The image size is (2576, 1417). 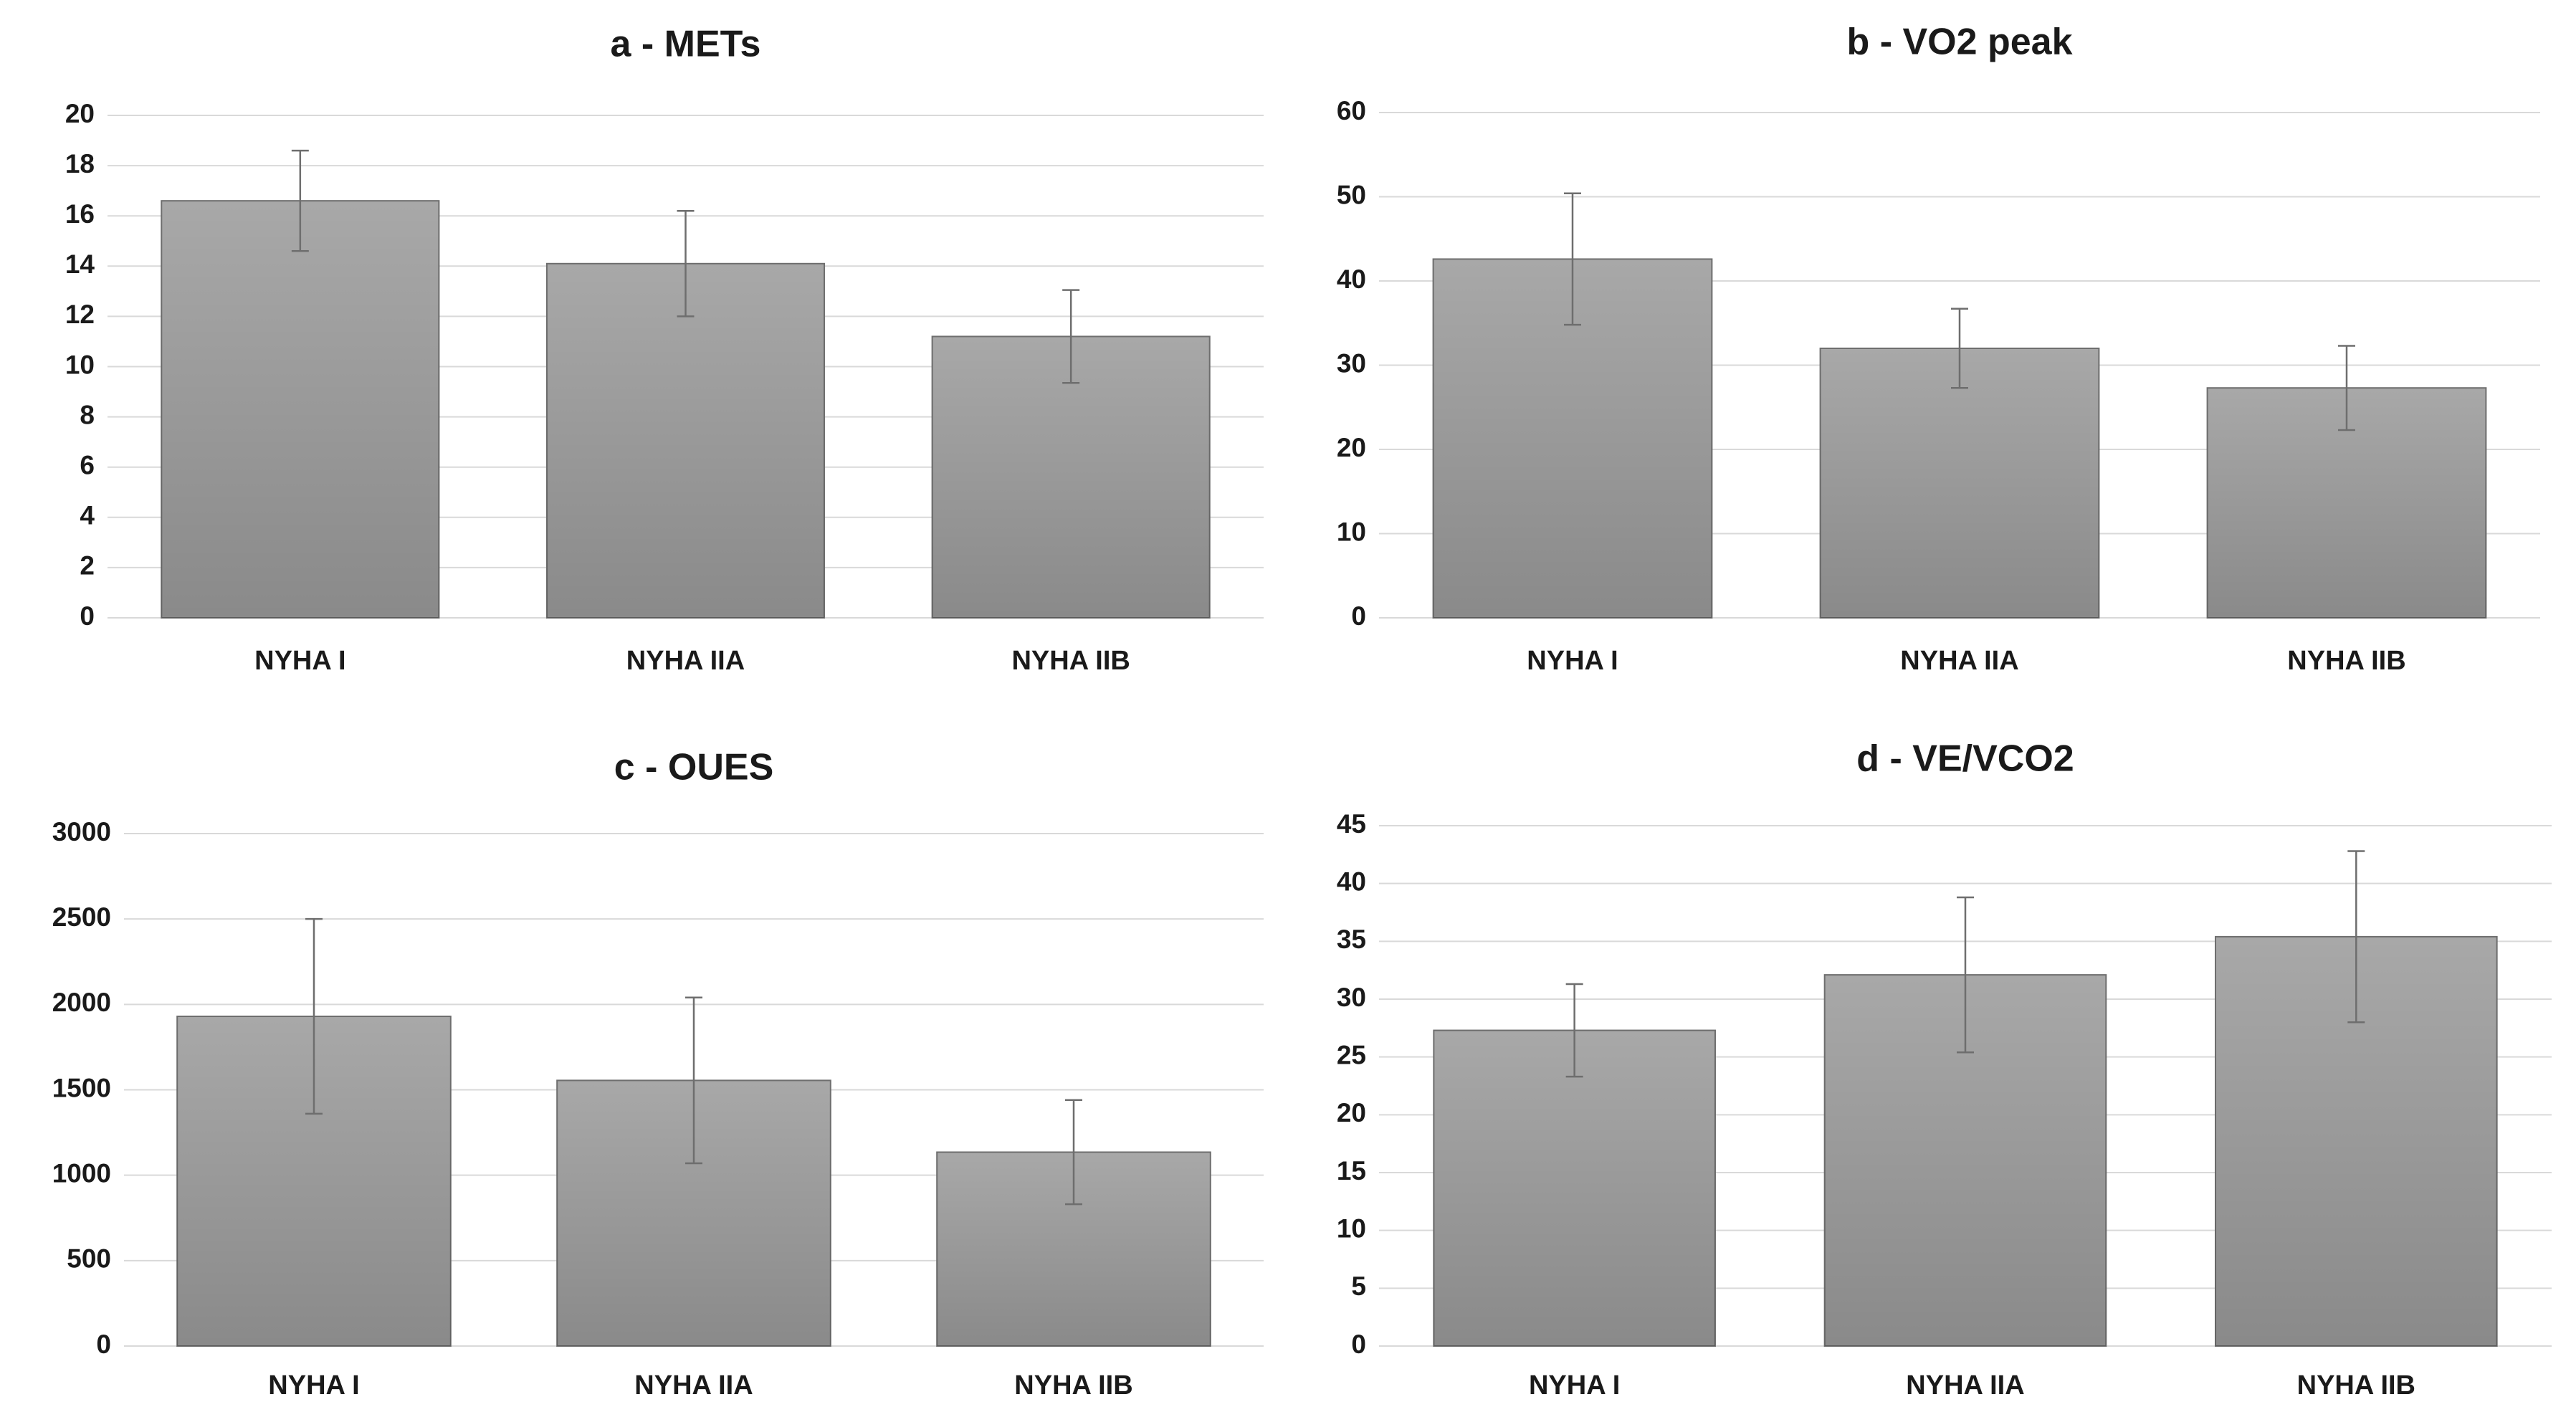 I want to click on y-tick-label: 12, so click(x=80, y=315).